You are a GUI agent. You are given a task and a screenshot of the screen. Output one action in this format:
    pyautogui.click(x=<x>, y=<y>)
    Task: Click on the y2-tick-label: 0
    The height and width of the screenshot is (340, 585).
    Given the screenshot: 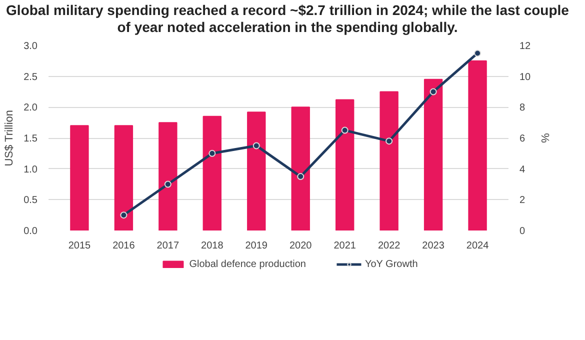 What is the action you would take?
    pyautogui.click(x=523, y=231)
    